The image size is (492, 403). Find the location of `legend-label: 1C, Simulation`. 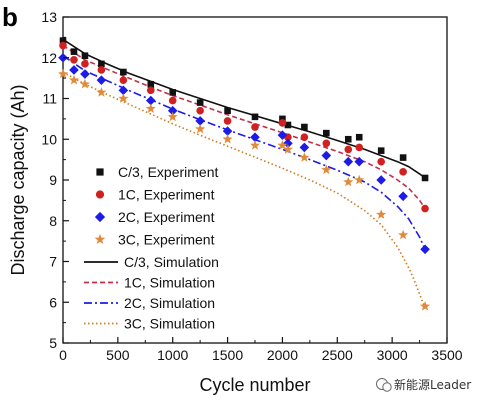

legend-label: 1C, Simulation is located at coordinates (169, 283).